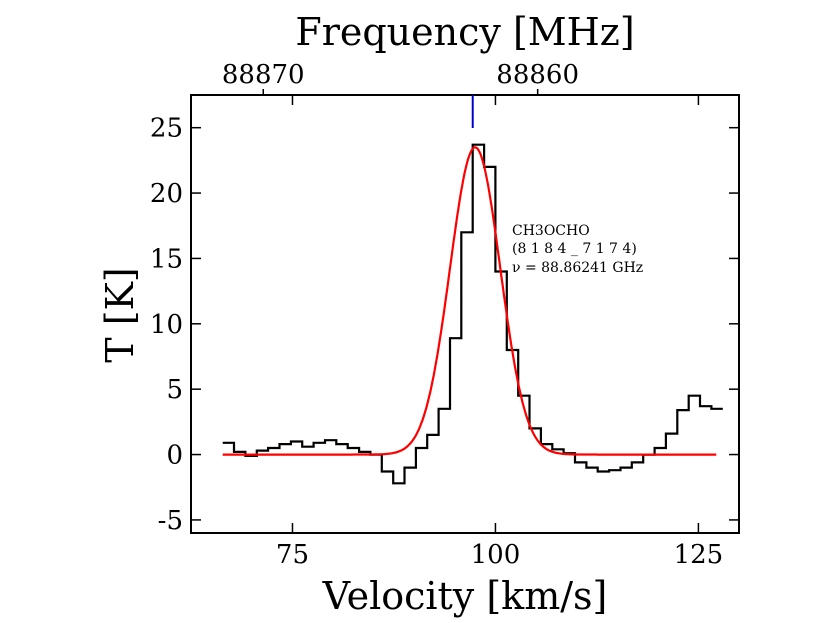  Describe the element at coordinates (166, 325) in the screenshot. I see `y-tick-label: 10` at that location.